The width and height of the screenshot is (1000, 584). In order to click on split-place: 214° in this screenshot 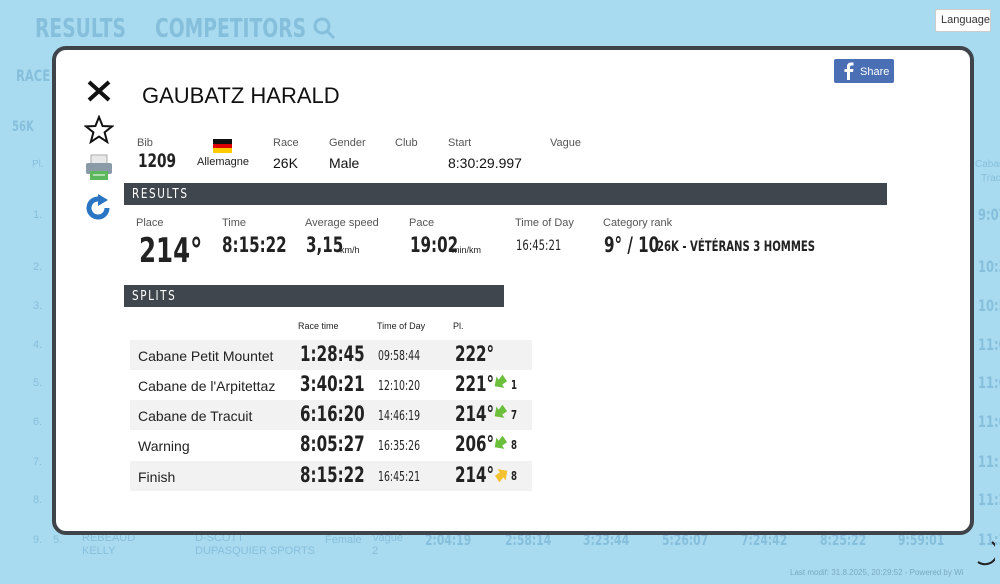, I will do `click(475, 475)`.